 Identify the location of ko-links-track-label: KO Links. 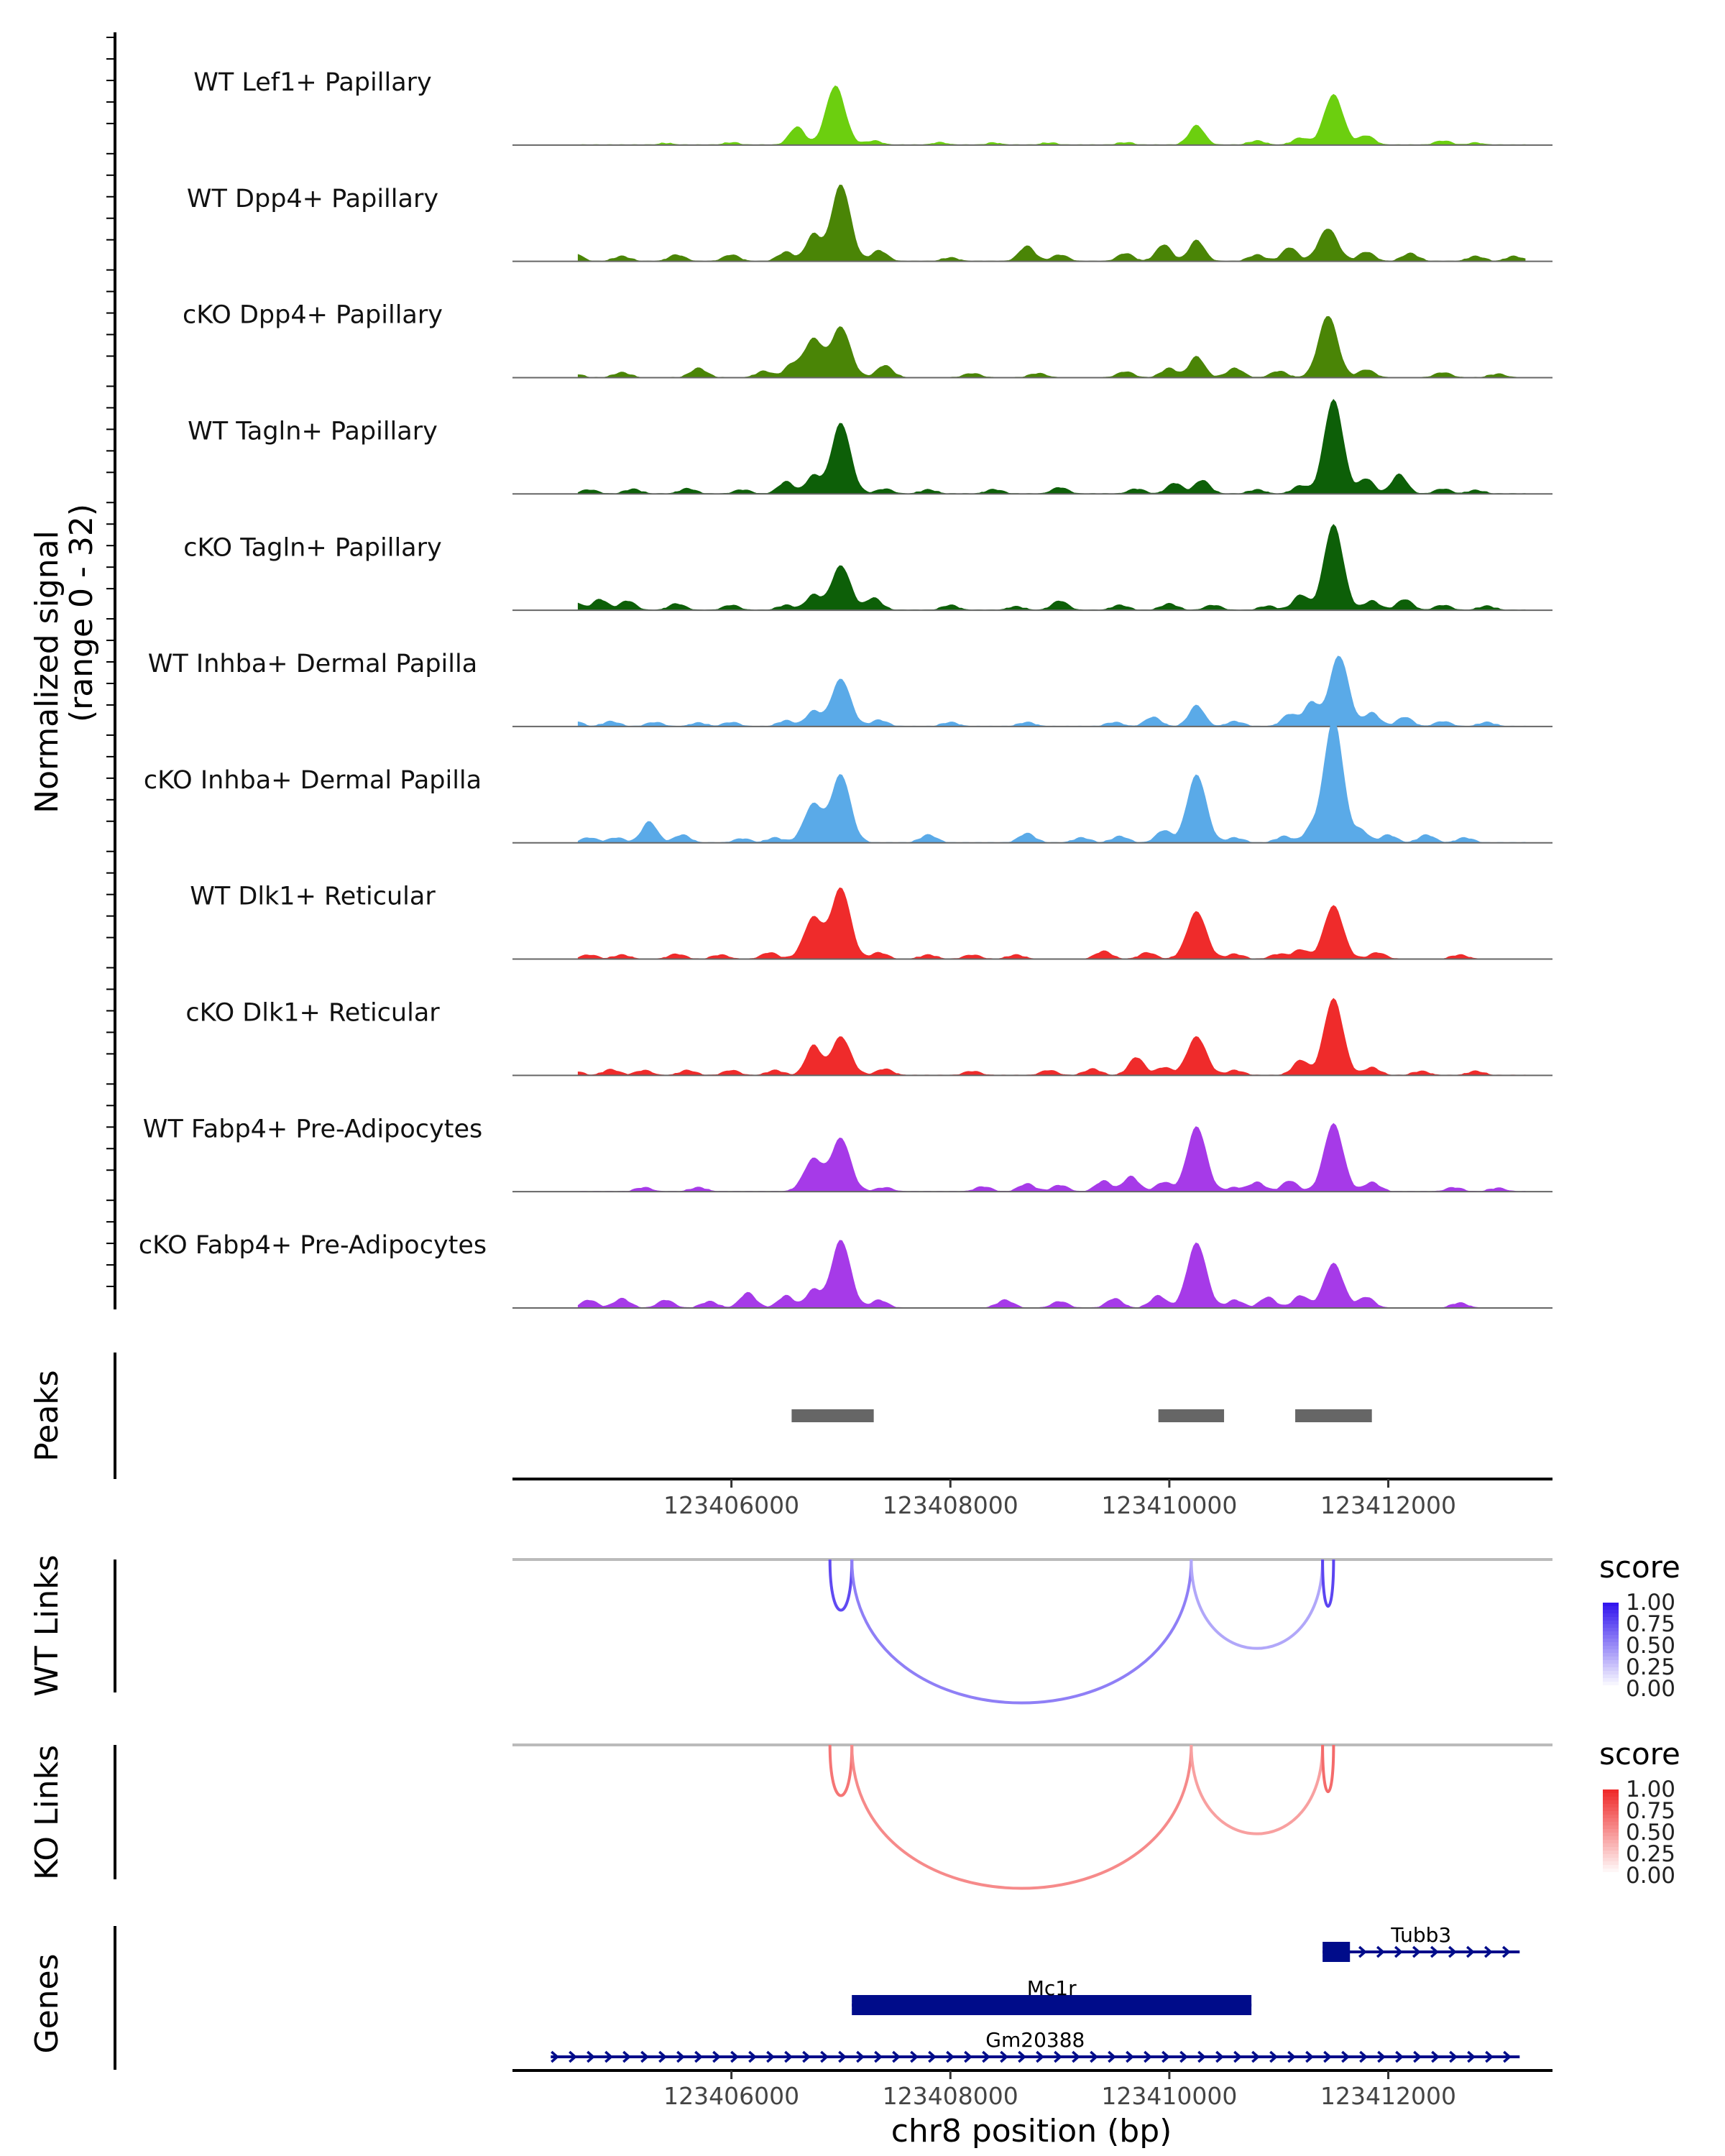
(47, 1812).